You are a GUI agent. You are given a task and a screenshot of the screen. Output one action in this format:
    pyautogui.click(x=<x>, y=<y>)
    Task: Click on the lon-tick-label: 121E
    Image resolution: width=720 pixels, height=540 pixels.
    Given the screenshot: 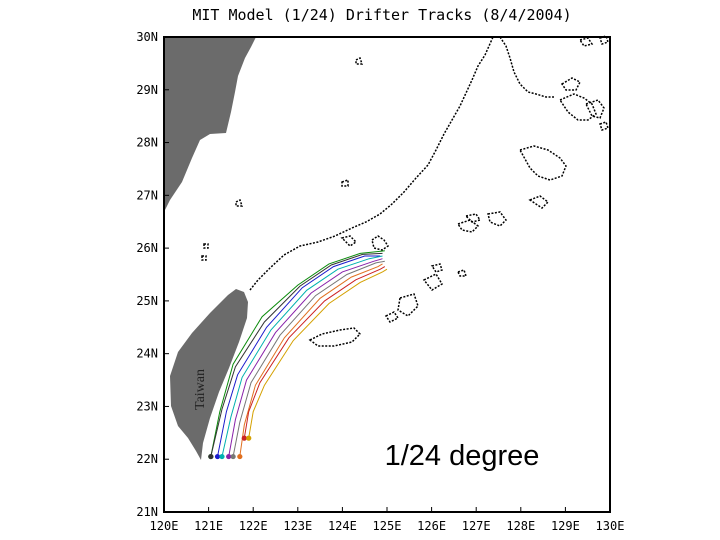 What is the action you would take?
    pyautogui.click(x=208, y=526)
    